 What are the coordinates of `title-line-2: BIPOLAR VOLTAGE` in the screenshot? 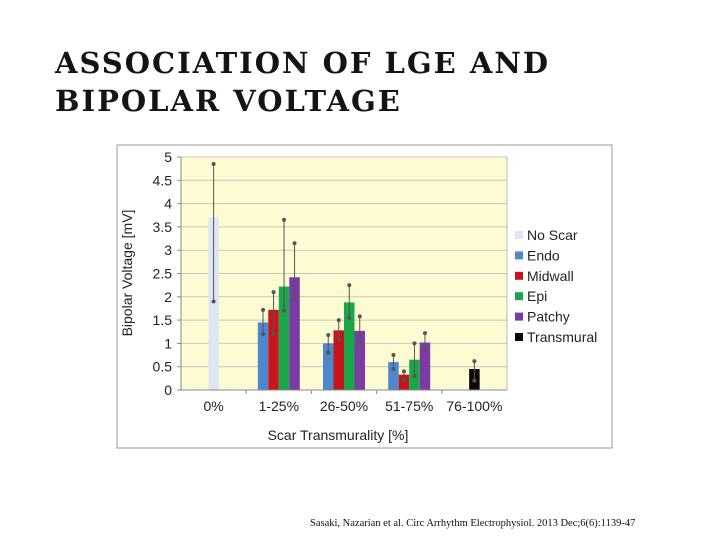 It's located at (228, 101).